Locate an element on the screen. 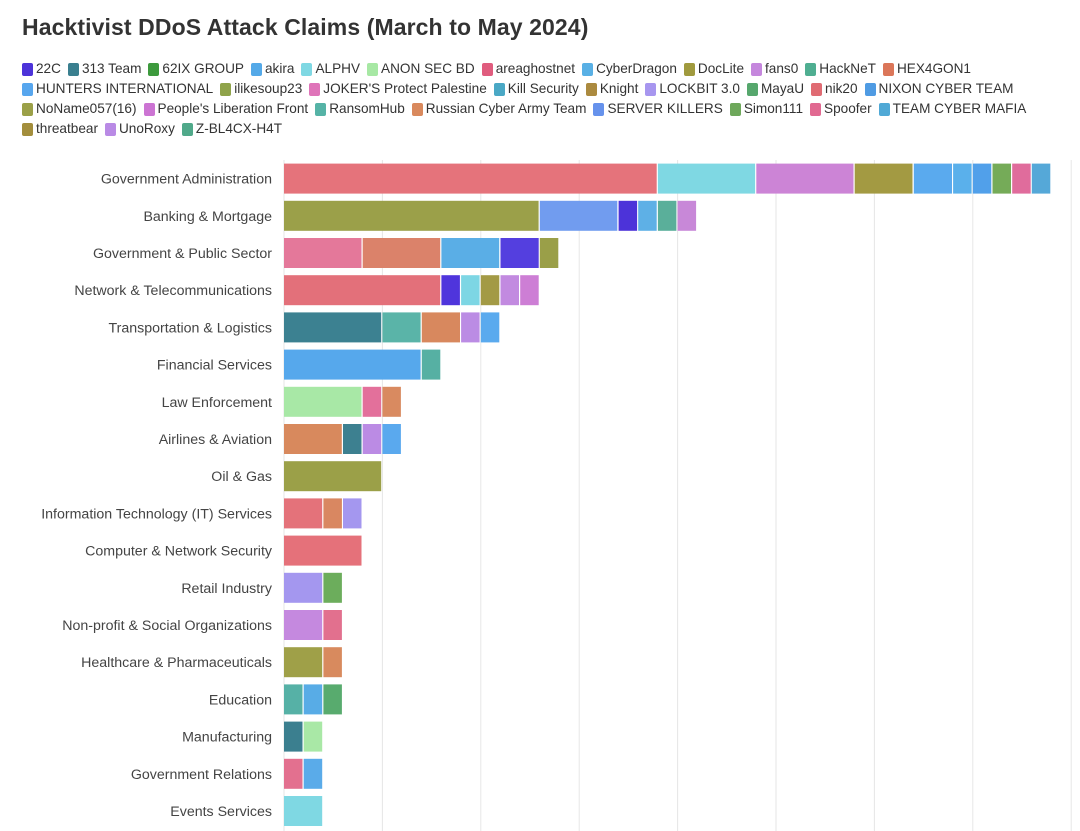 Image resolution: width=1080 pixels, height=831 pixels. bar-segment: akira: 0.6 is located at coordinates (470, 253).